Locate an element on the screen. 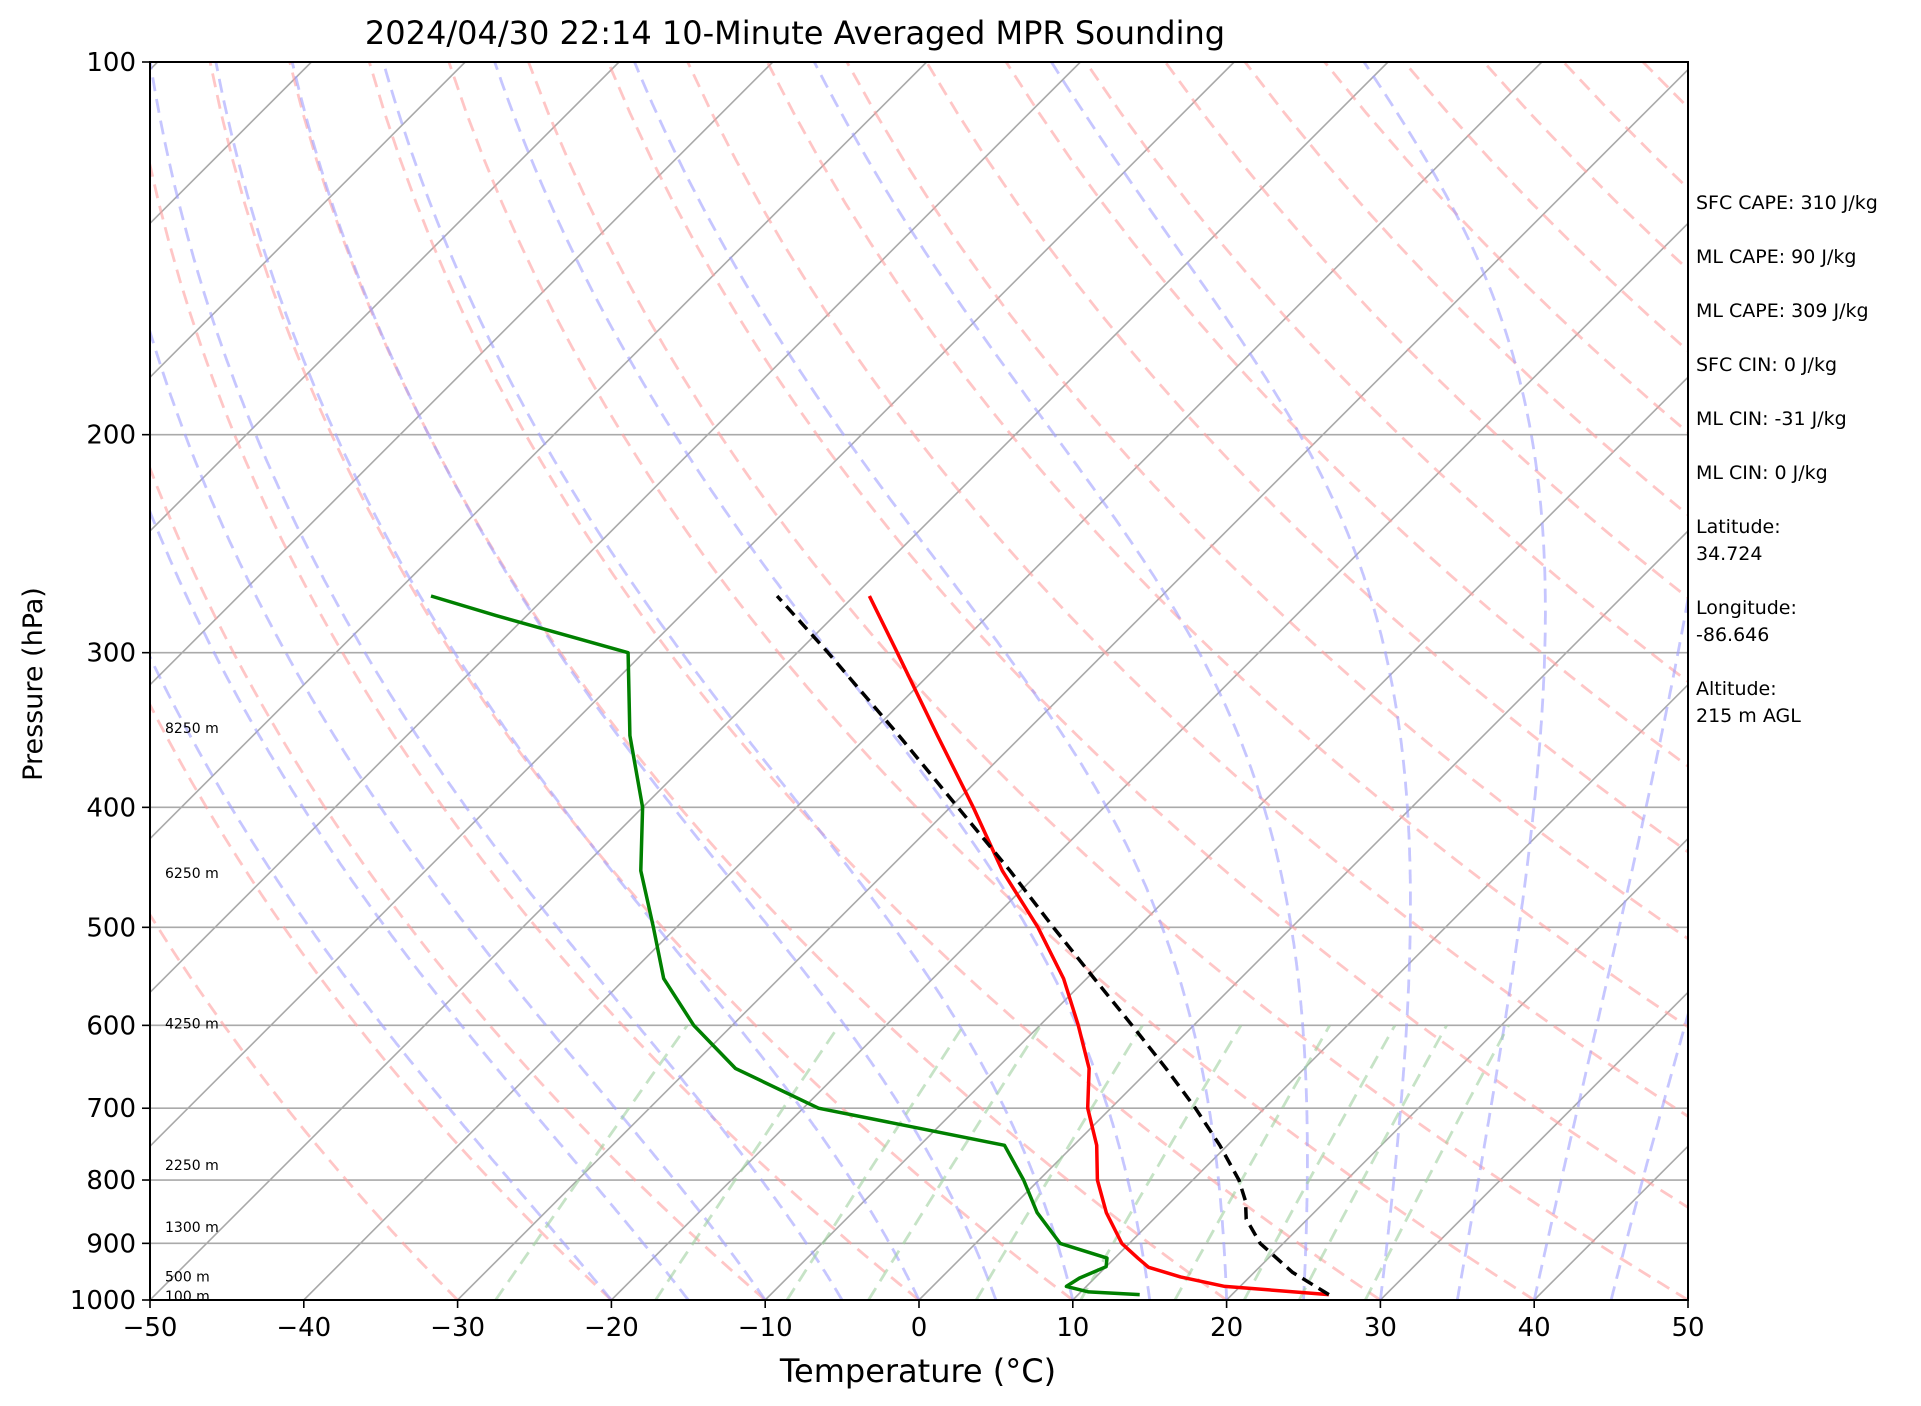 The width and height of the screenshot is (1921, 1406). y-tick-label: 400 is located at coordinates (111, 808).